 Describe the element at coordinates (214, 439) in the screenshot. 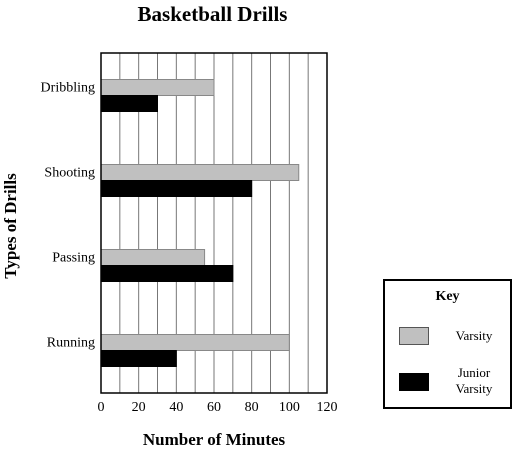

I see `x-axis-label: Number of Minutes` at that location.